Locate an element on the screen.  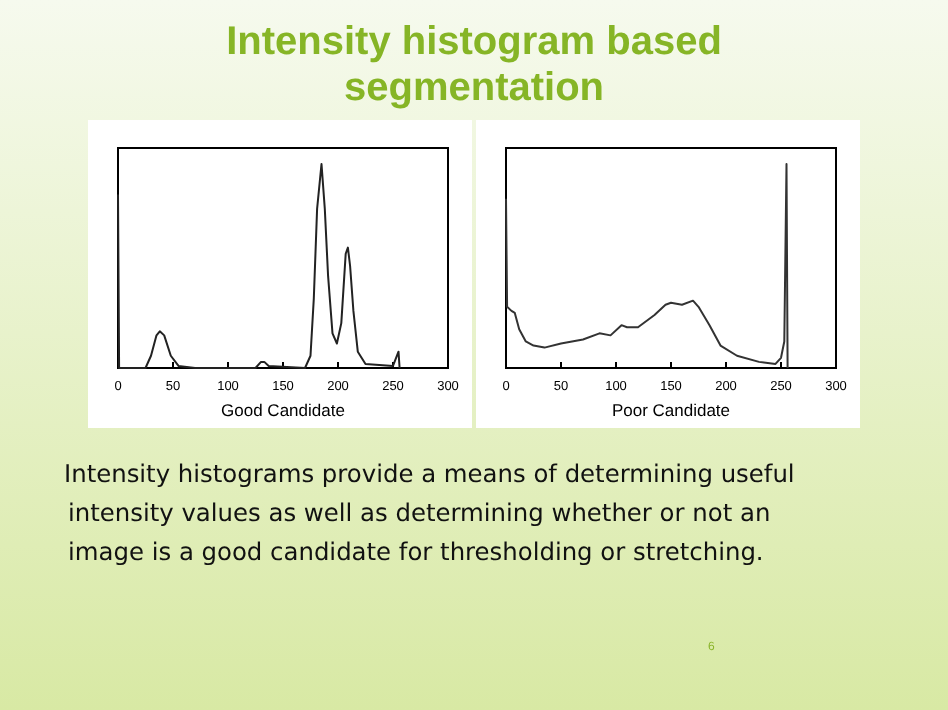
chart-title: Intensity histogram based segmentation is located at coordinates (474, 65).